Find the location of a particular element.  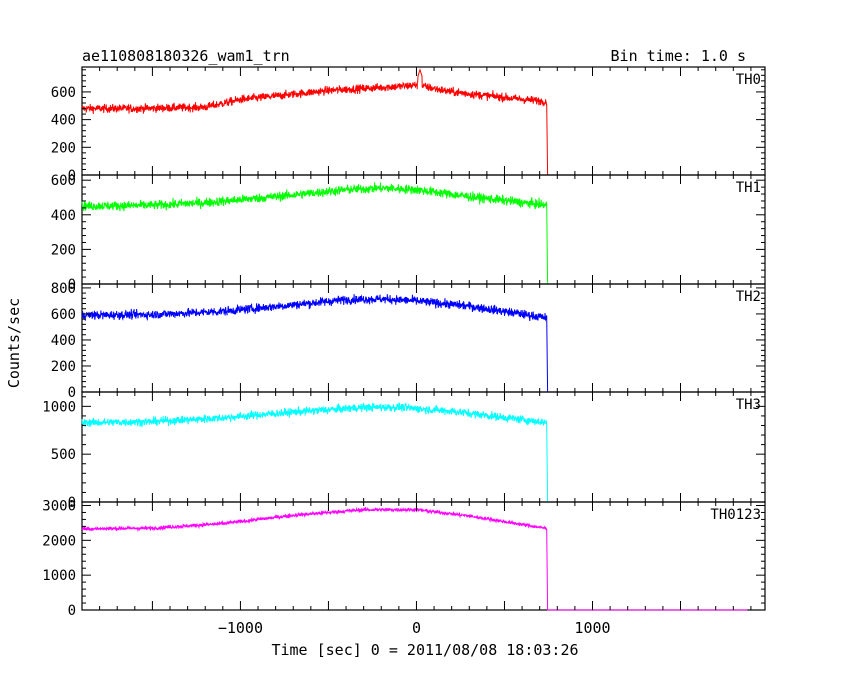

bin-time-label: Bin time: 1.0 s is located at coordinates (678, 56).